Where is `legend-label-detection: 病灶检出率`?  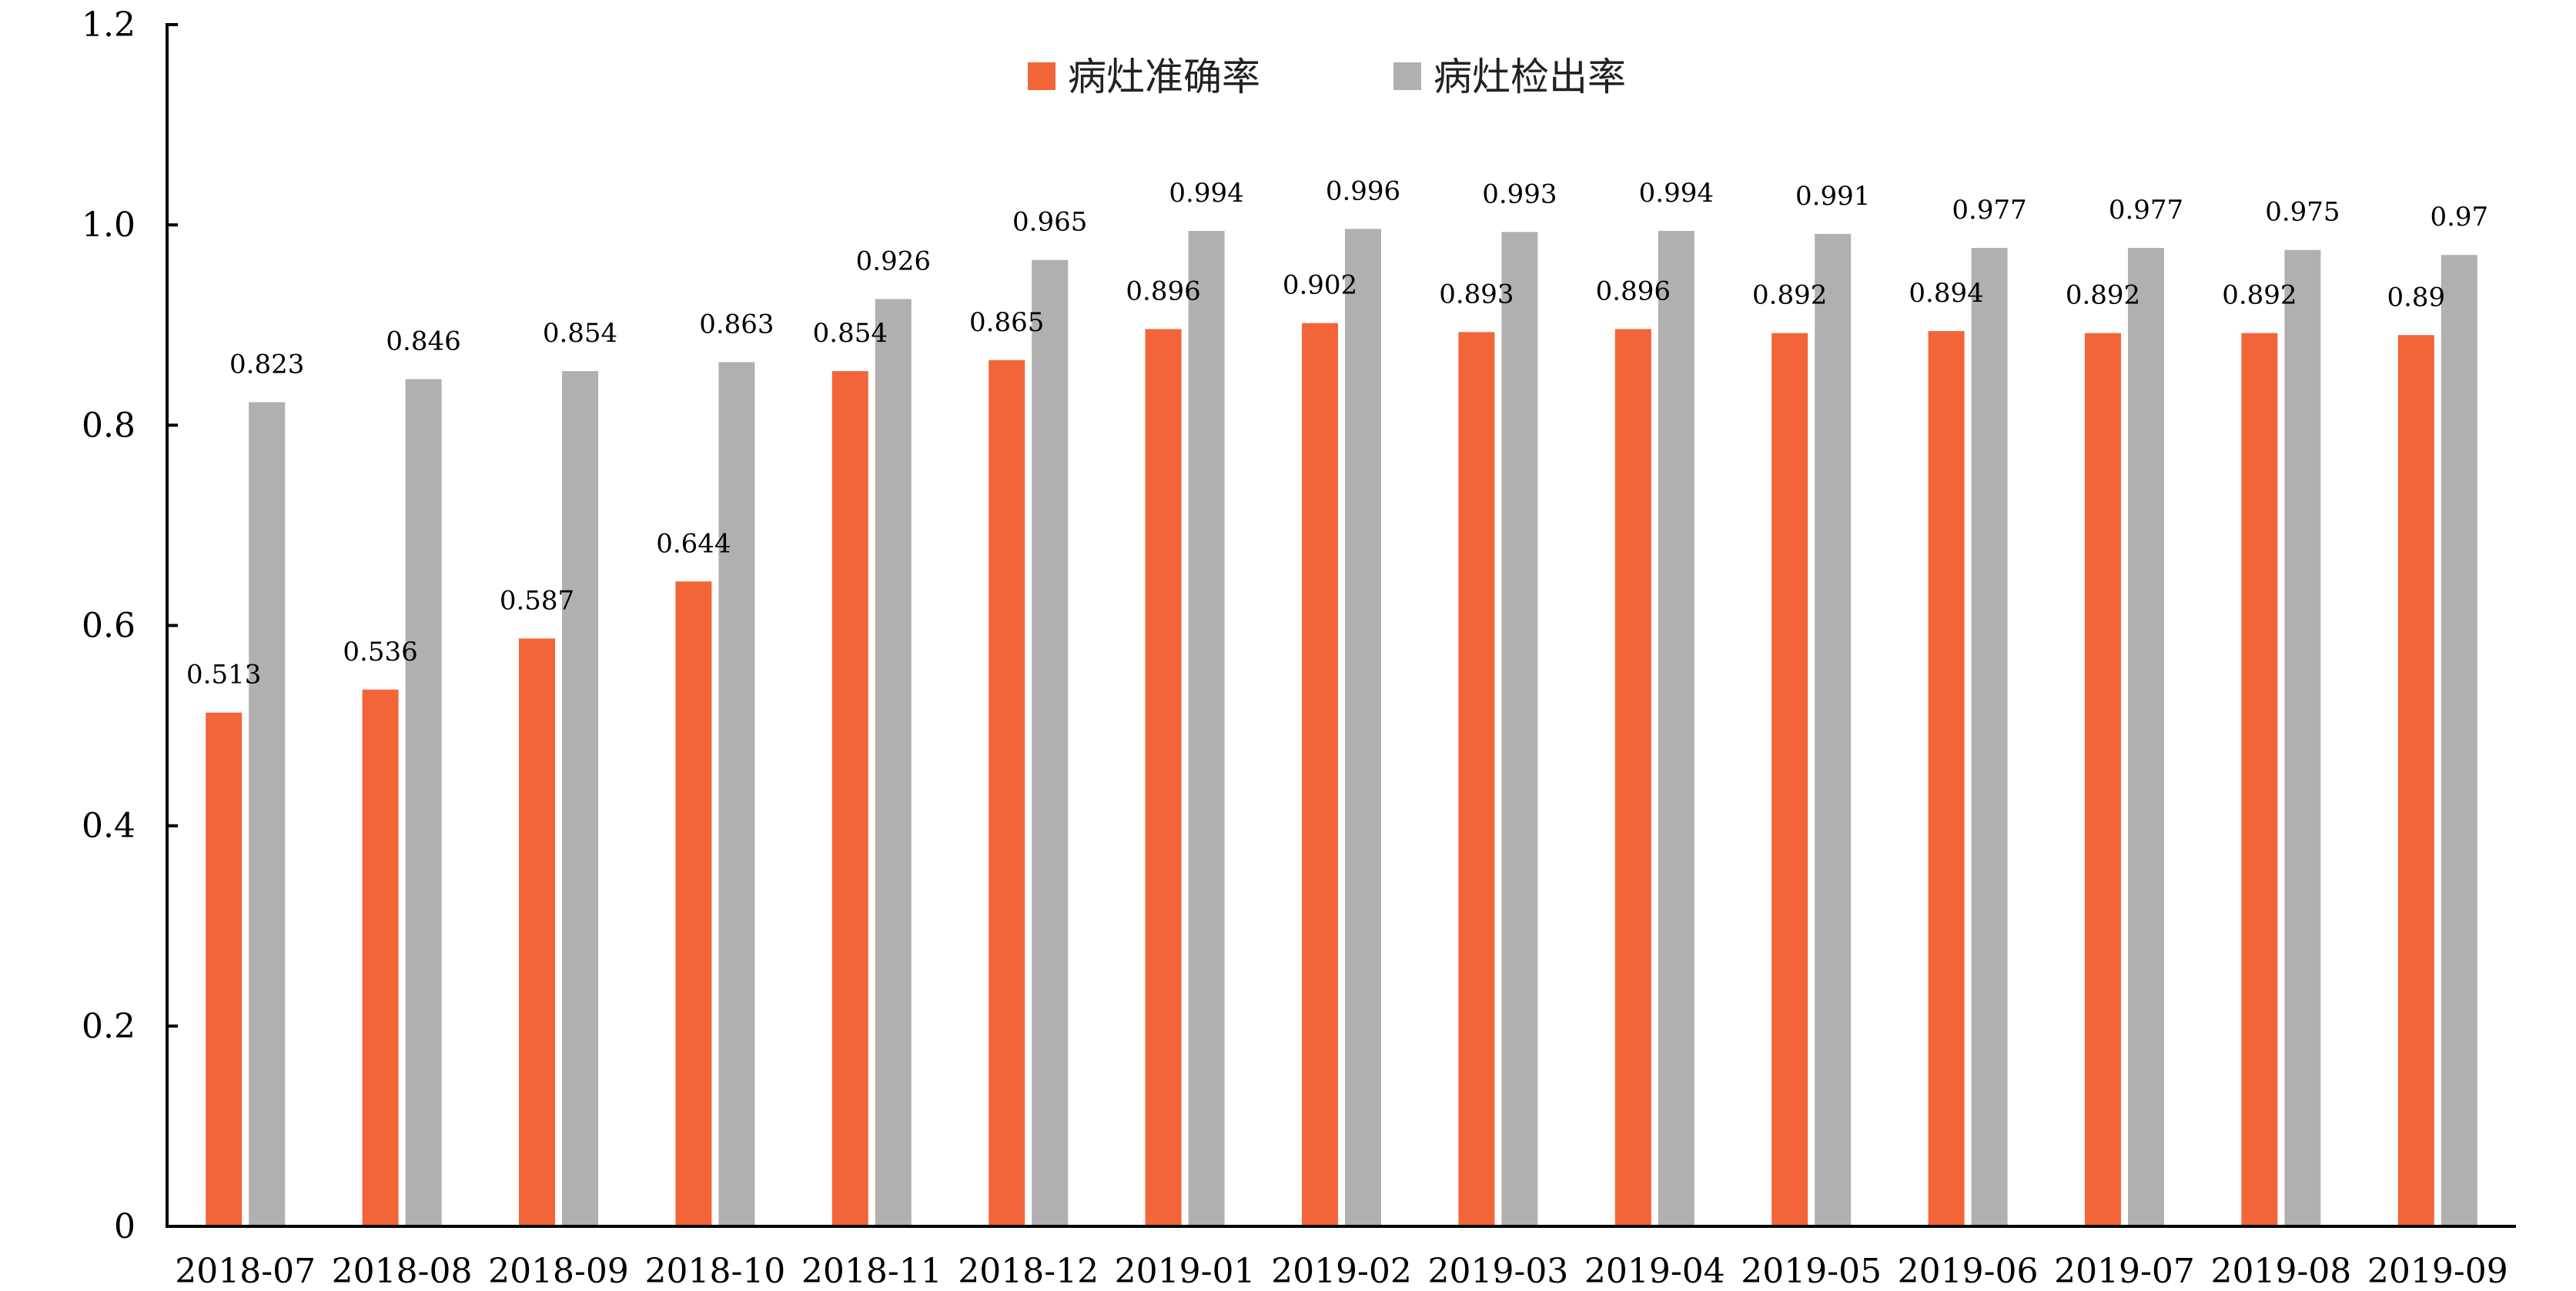 legend-label-detection: 病灶检出率 is located at coordinates (1530, 77).